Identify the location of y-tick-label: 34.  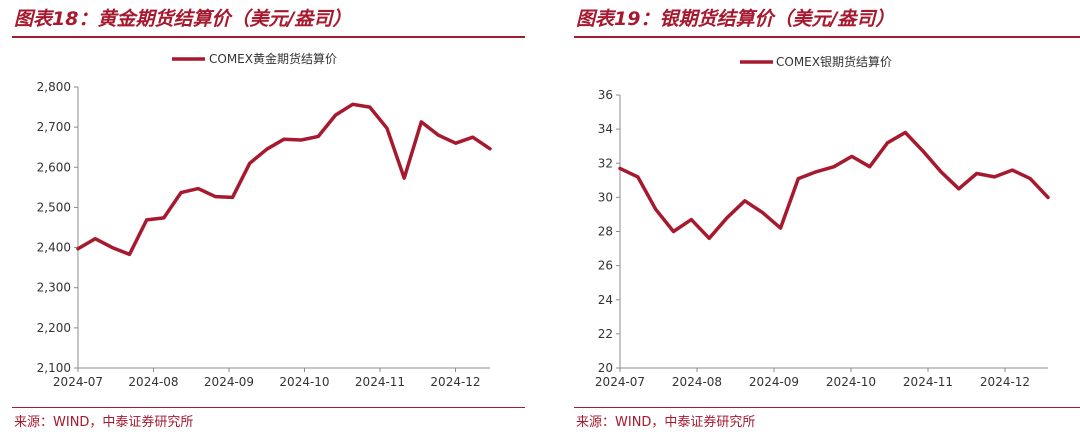
(605, 129).